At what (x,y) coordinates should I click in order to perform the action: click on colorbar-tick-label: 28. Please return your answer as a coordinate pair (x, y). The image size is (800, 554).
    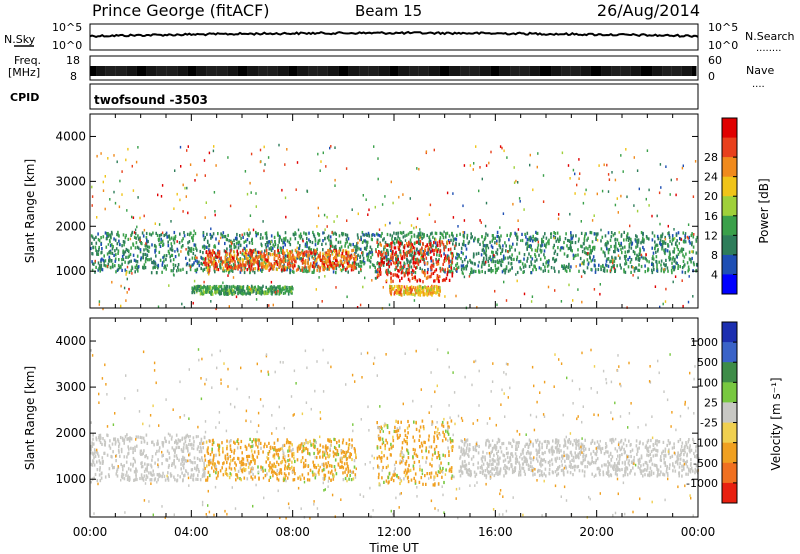
    Looking at the image, I should click on (711, 157).